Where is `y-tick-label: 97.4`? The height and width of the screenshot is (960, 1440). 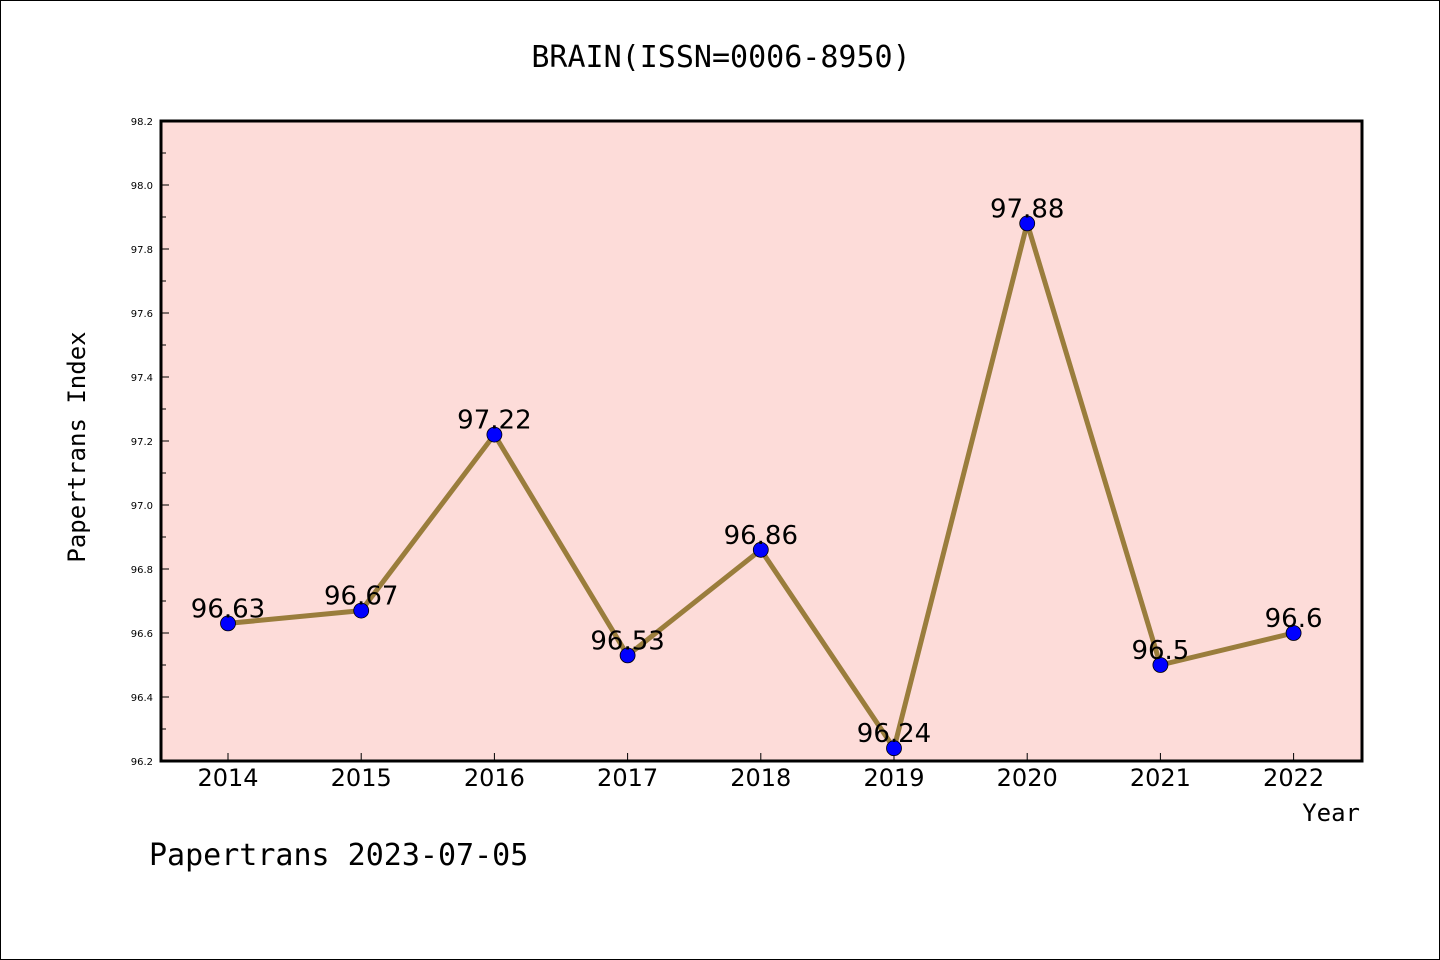
y-tick-label: 97.4 is located at coordinates (142, 378).